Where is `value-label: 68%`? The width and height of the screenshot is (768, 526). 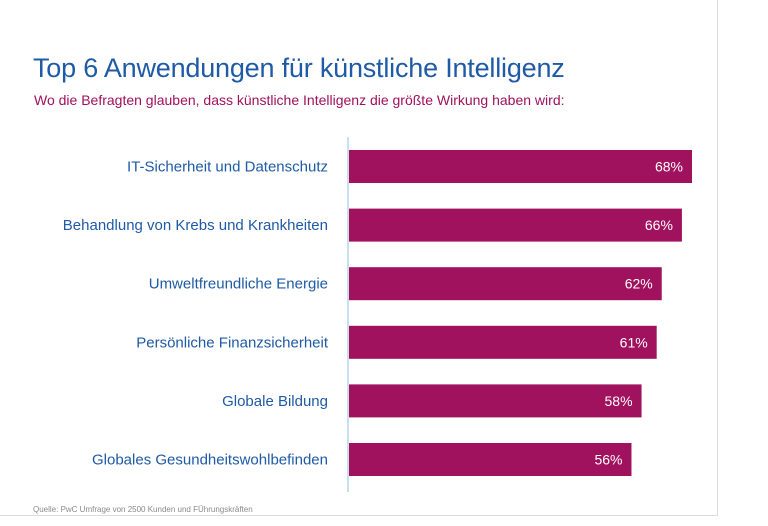 value-label: 68% is located at coordinates (669, 167).